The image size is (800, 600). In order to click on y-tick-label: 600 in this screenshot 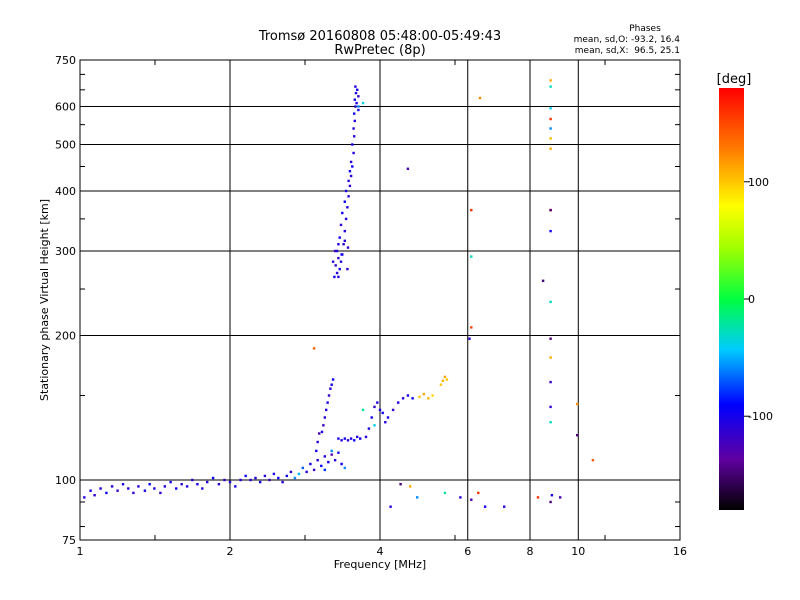, I will do `click(65, 107)`.